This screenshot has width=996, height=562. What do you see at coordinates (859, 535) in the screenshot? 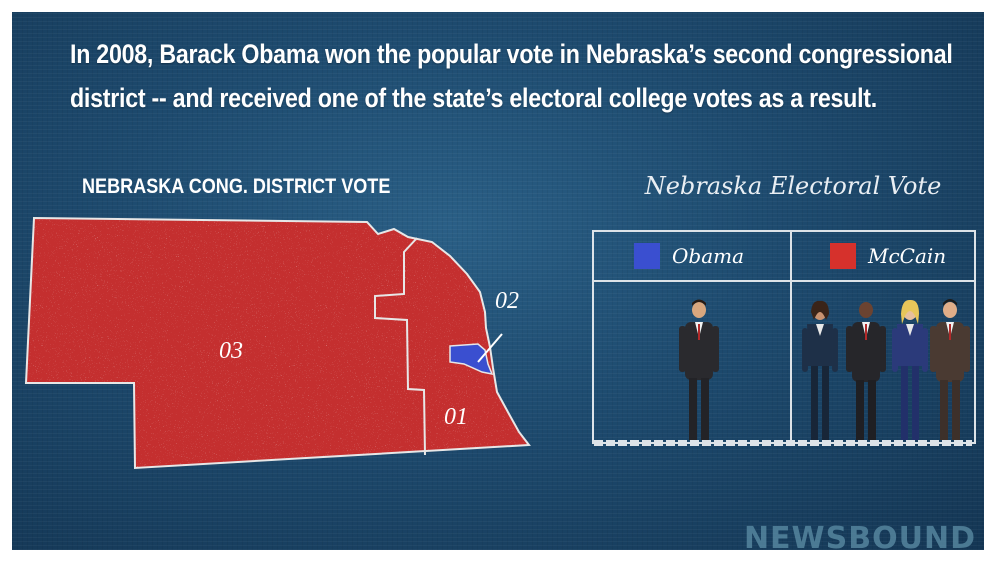
I see `newsbound-logo: NEWSBOUND` at bounding box center [859, 535].